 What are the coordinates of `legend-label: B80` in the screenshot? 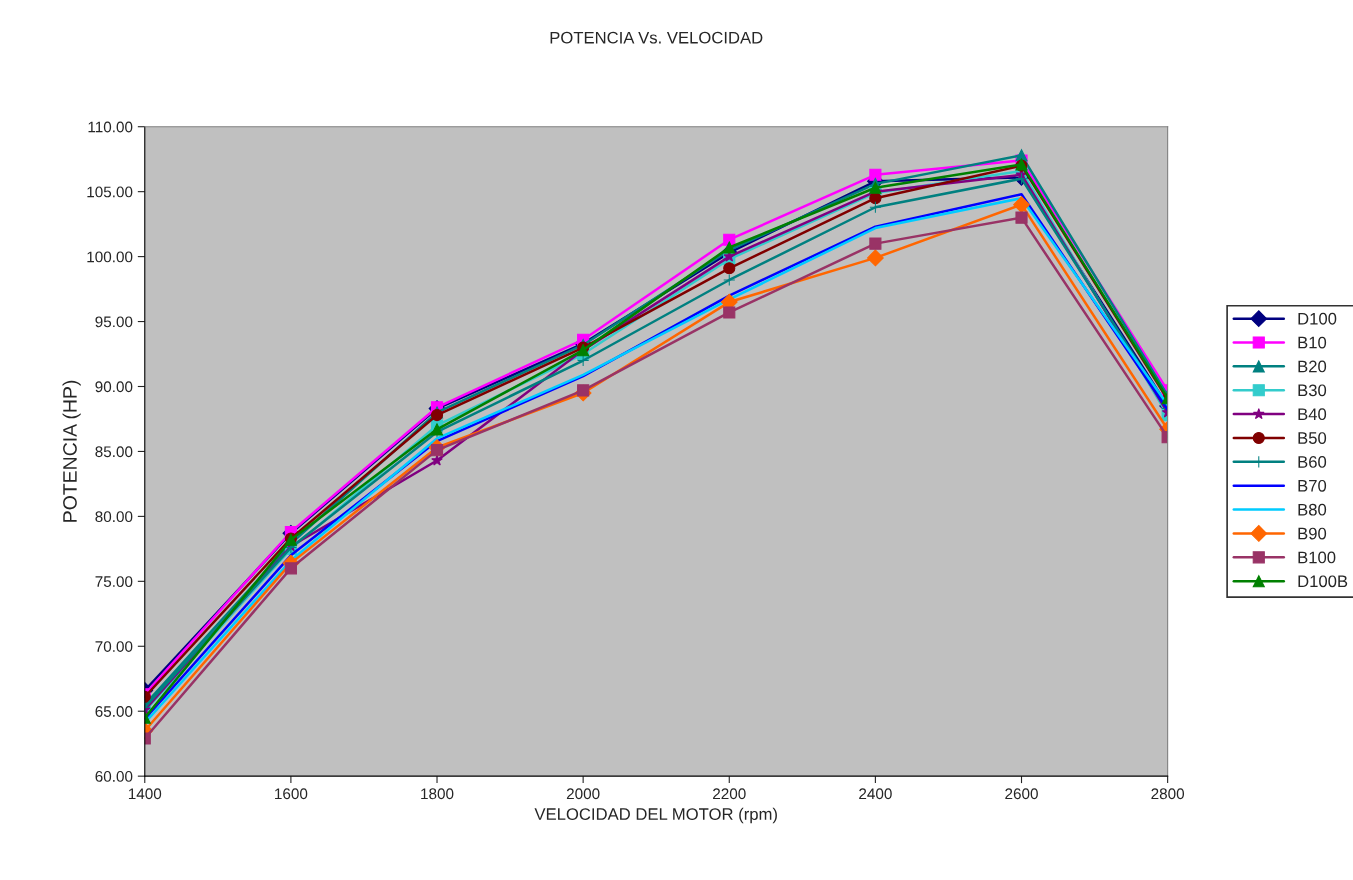 It's located at (1312, 509).